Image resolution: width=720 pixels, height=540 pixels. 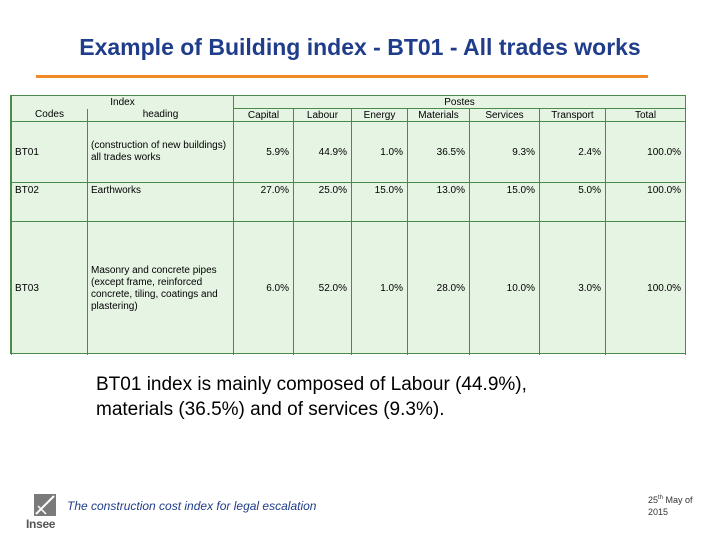 I want to click on header-postes: Postes, so click(x=459, y=102).